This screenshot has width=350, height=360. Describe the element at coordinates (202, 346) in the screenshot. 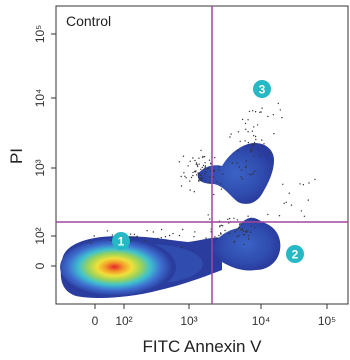

I see `x-axis-title: FITC Annexin V` at that location.